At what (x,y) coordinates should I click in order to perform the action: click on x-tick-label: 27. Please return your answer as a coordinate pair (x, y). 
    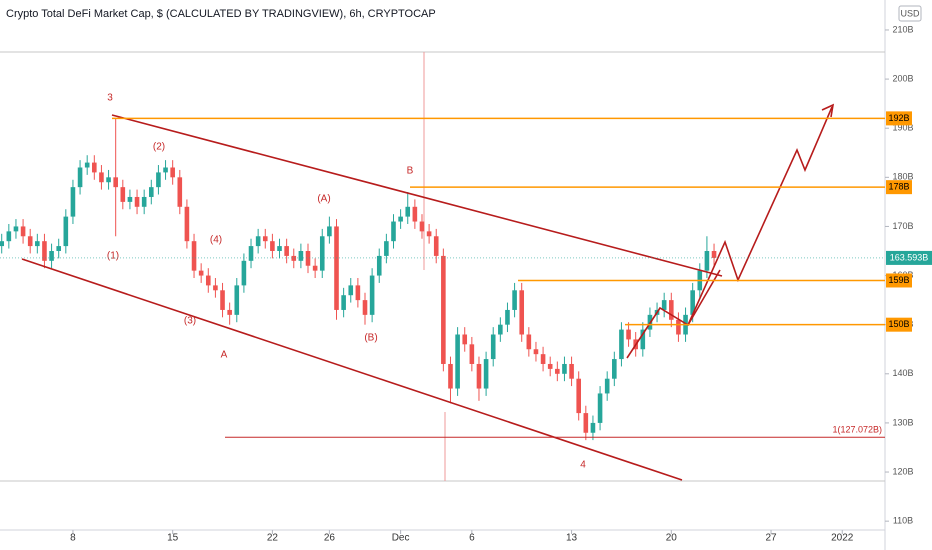
    Looking at the image, I should click on (771, 538).